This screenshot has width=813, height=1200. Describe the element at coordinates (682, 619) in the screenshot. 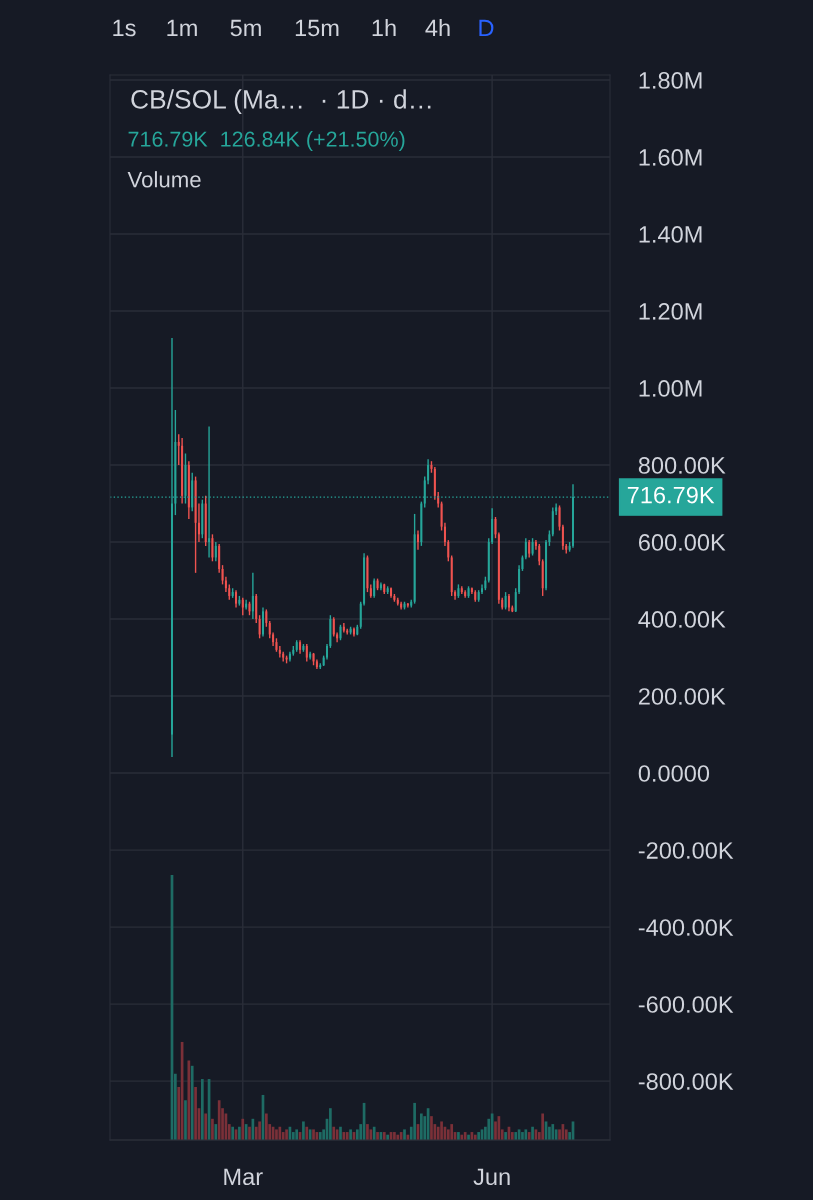

I see `y-tick-label: 400.00K` at that location.